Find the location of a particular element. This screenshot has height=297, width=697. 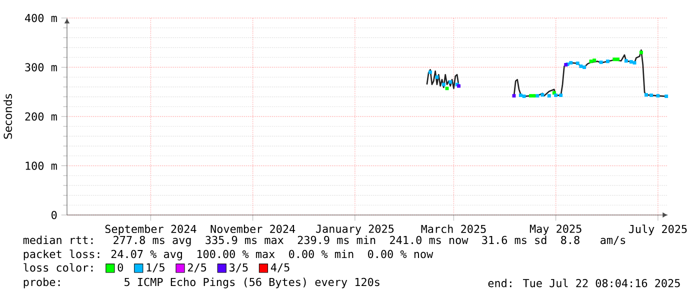

y-axis-title: Seconds is located at coordinates (8, 116).